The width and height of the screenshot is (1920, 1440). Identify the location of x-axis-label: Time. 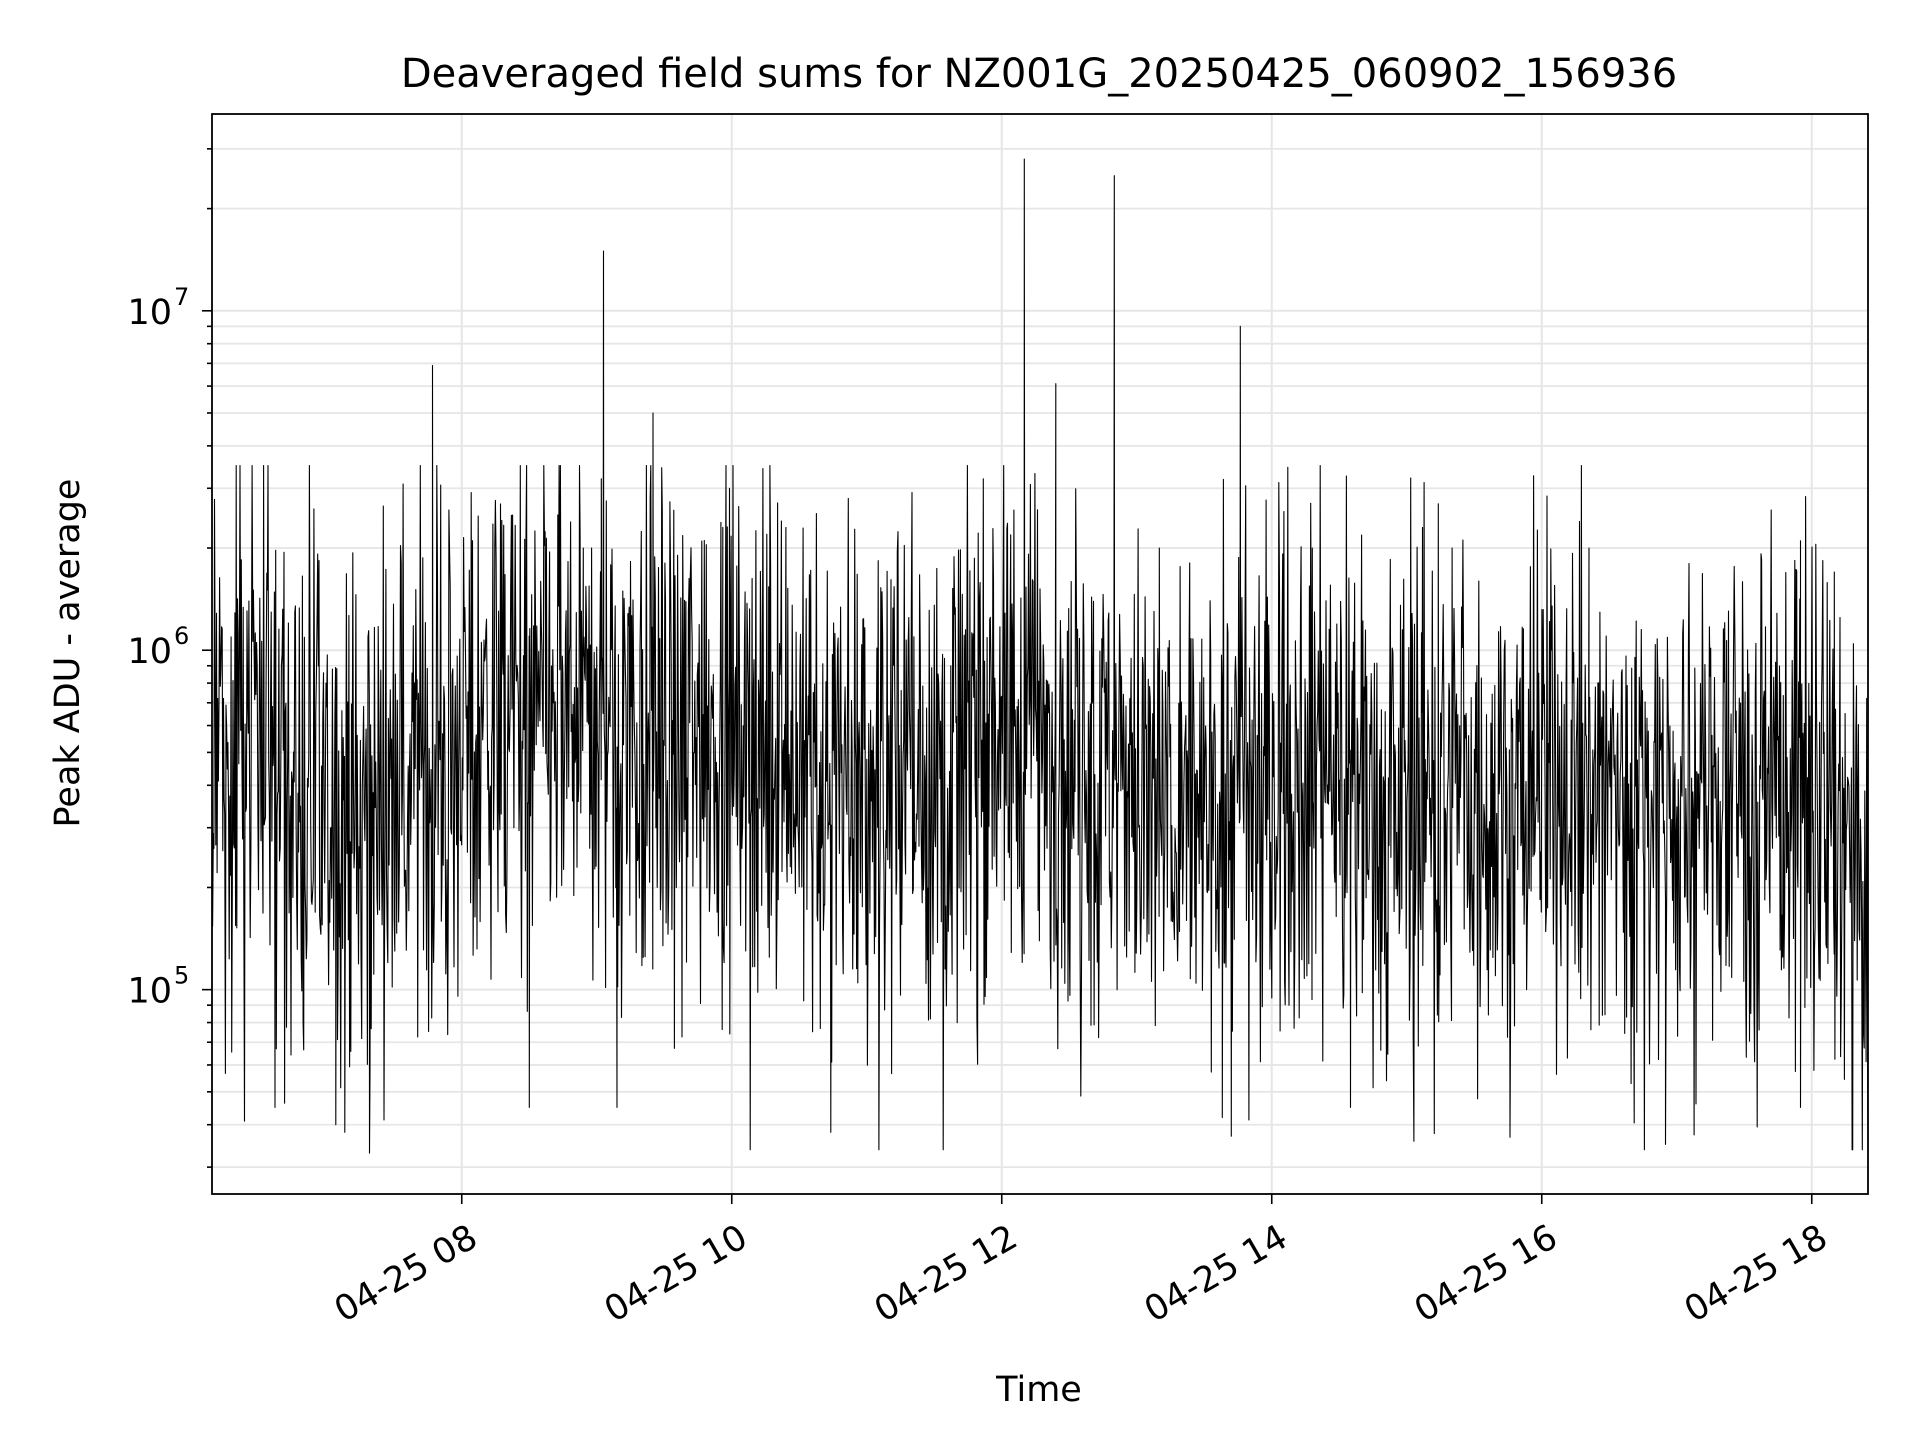
(1038, 1390).